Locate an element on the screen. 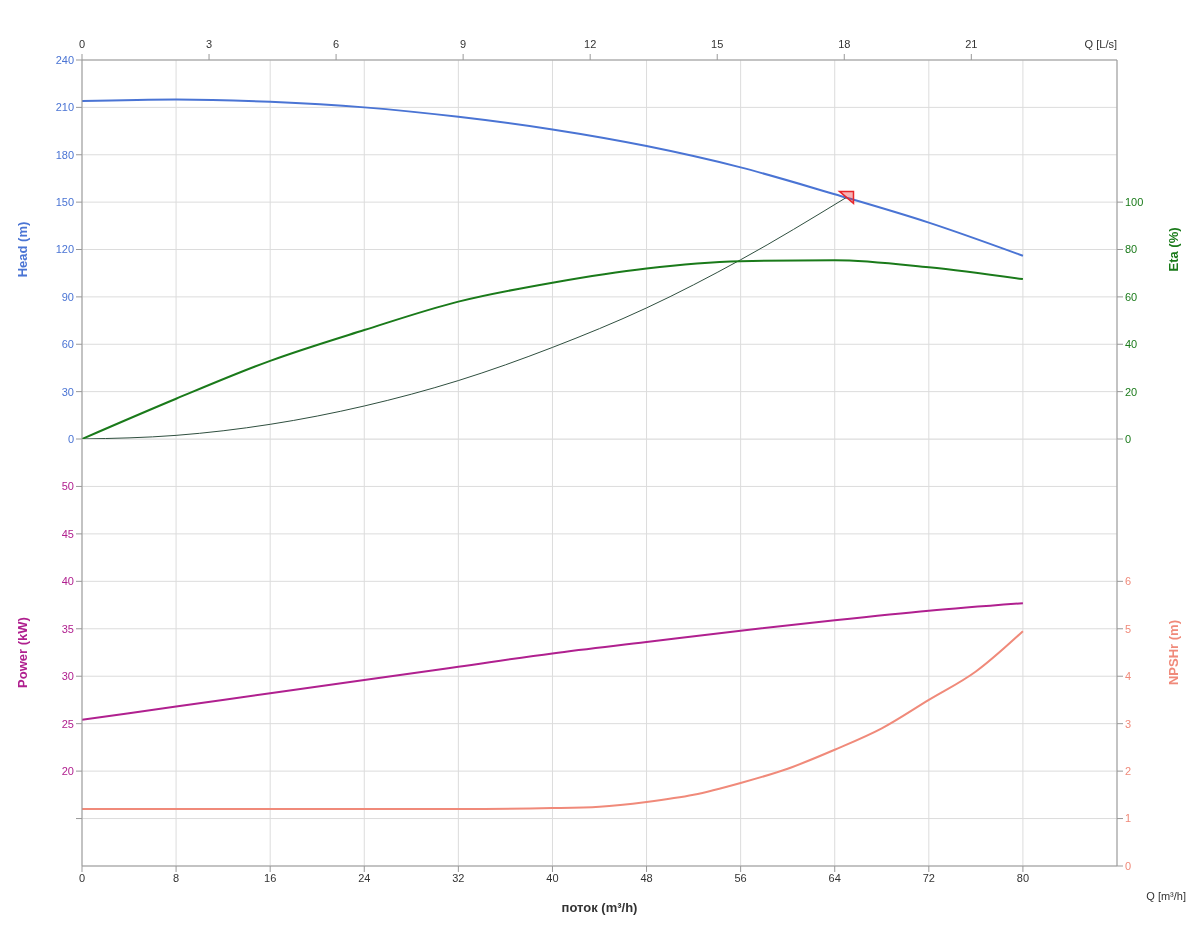  x2-tick-label: 3 is located at coordinates (209, 44).